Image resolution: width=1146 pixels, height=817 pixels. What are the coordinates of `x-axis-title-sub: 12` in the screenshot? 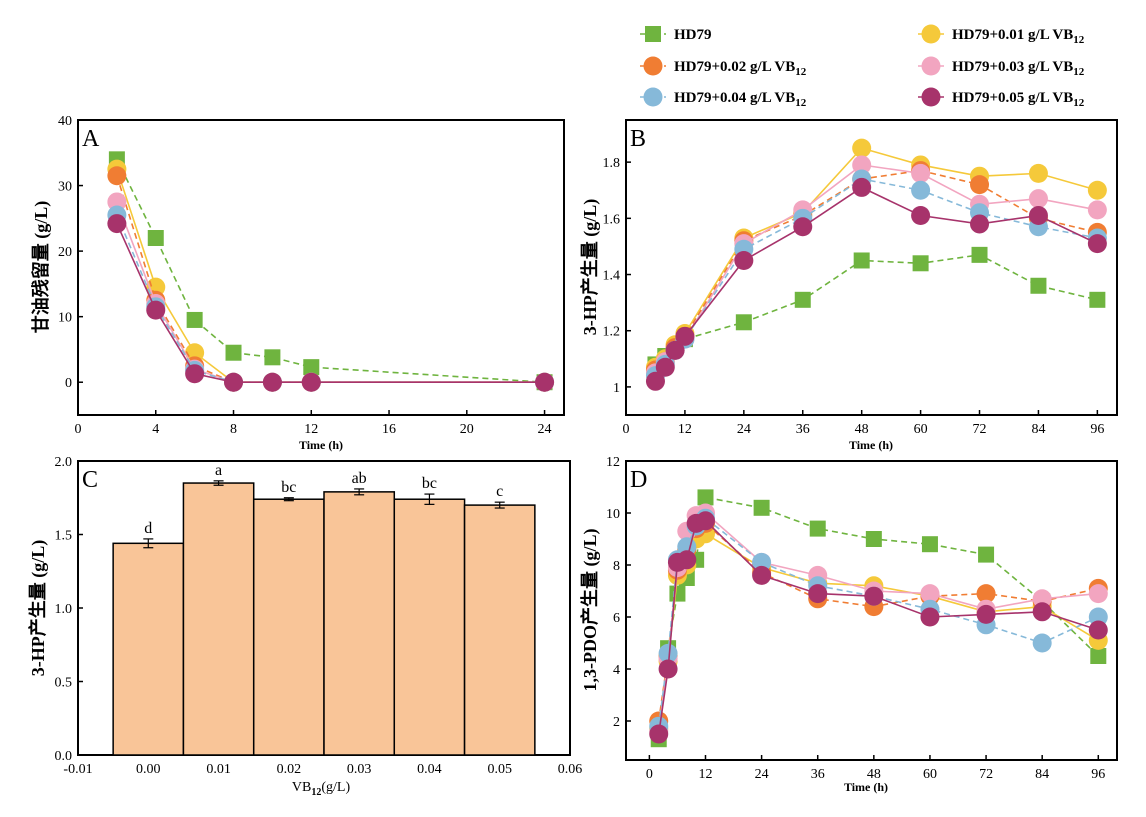 It's located at (316, 792).